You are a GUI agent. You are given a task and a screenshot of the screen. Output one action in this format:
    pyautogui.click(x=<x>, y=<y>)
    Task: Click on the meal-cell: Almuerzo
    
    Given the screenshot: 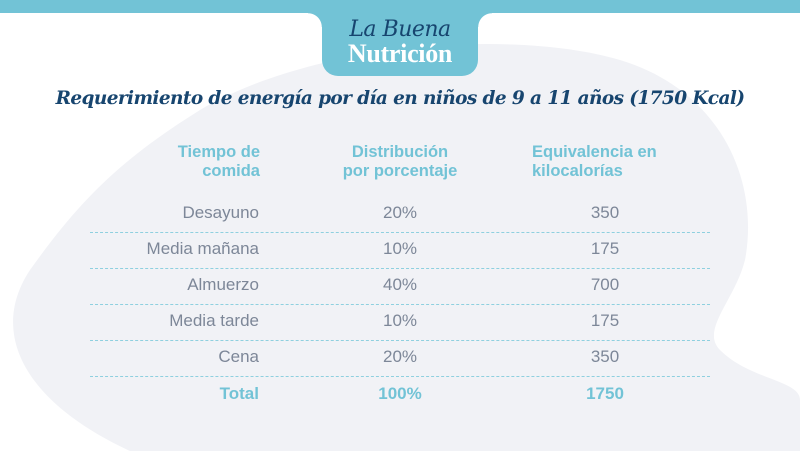 What is the action you would take?
    pyautogui.click(x=223, y=284)
    